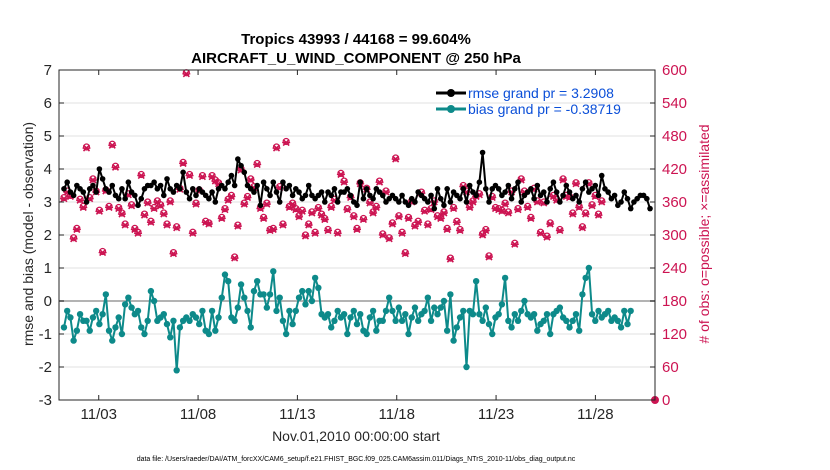 The height and width of the screenshot is (470, 830). What do you see at coordinates (541, 93) in the screenshot?
I see `legend-rmse-label: rmse grand pr = 3.2908` at bounding box center [541, 93].